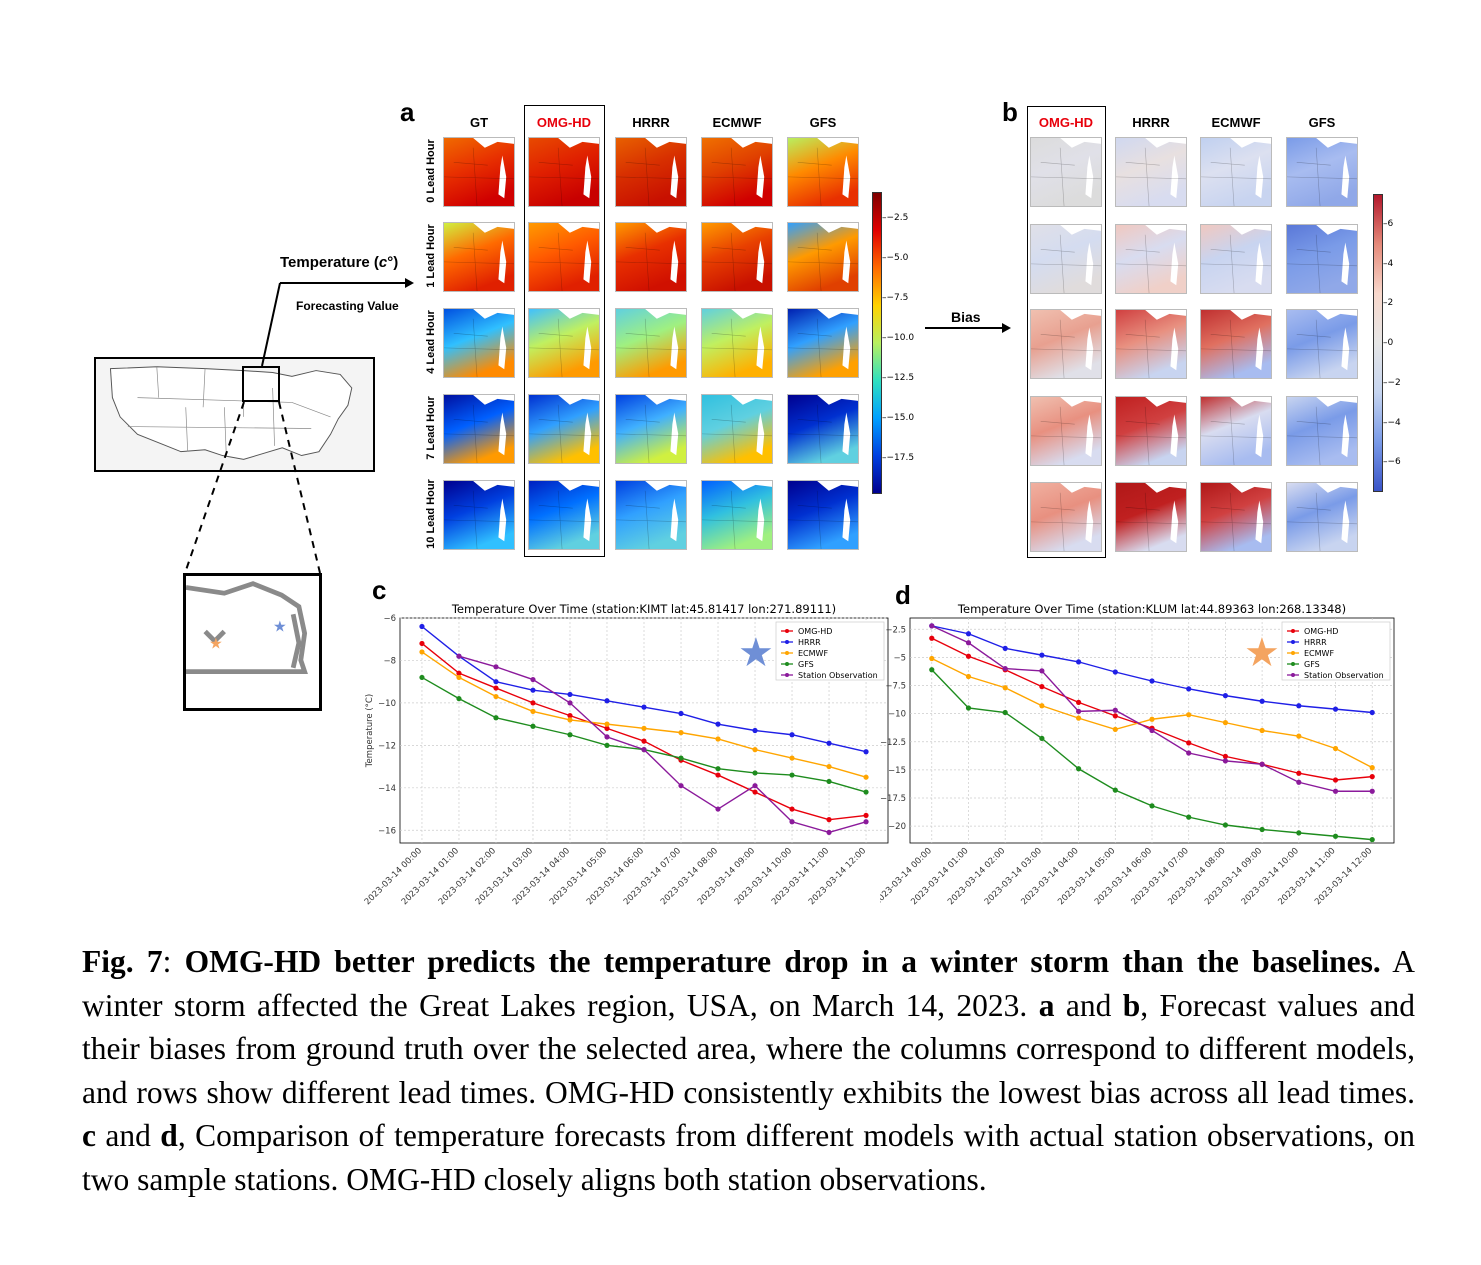 The image size is (1481, 1265). I want to click on omg-highlight-box-b, so click(1066, 332).